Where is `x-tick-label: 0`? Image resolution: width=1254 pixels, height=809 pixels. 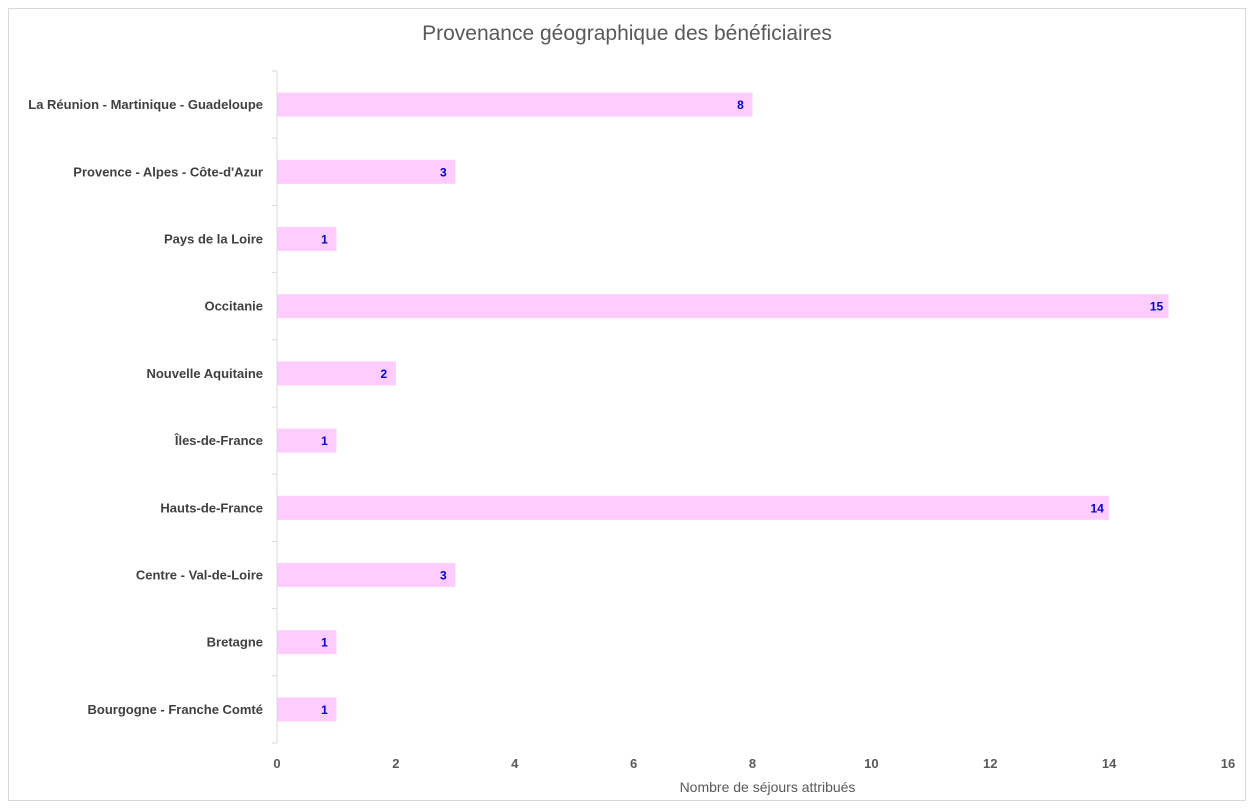 x-tick-label: 0 is located at coordinates (276, 763).